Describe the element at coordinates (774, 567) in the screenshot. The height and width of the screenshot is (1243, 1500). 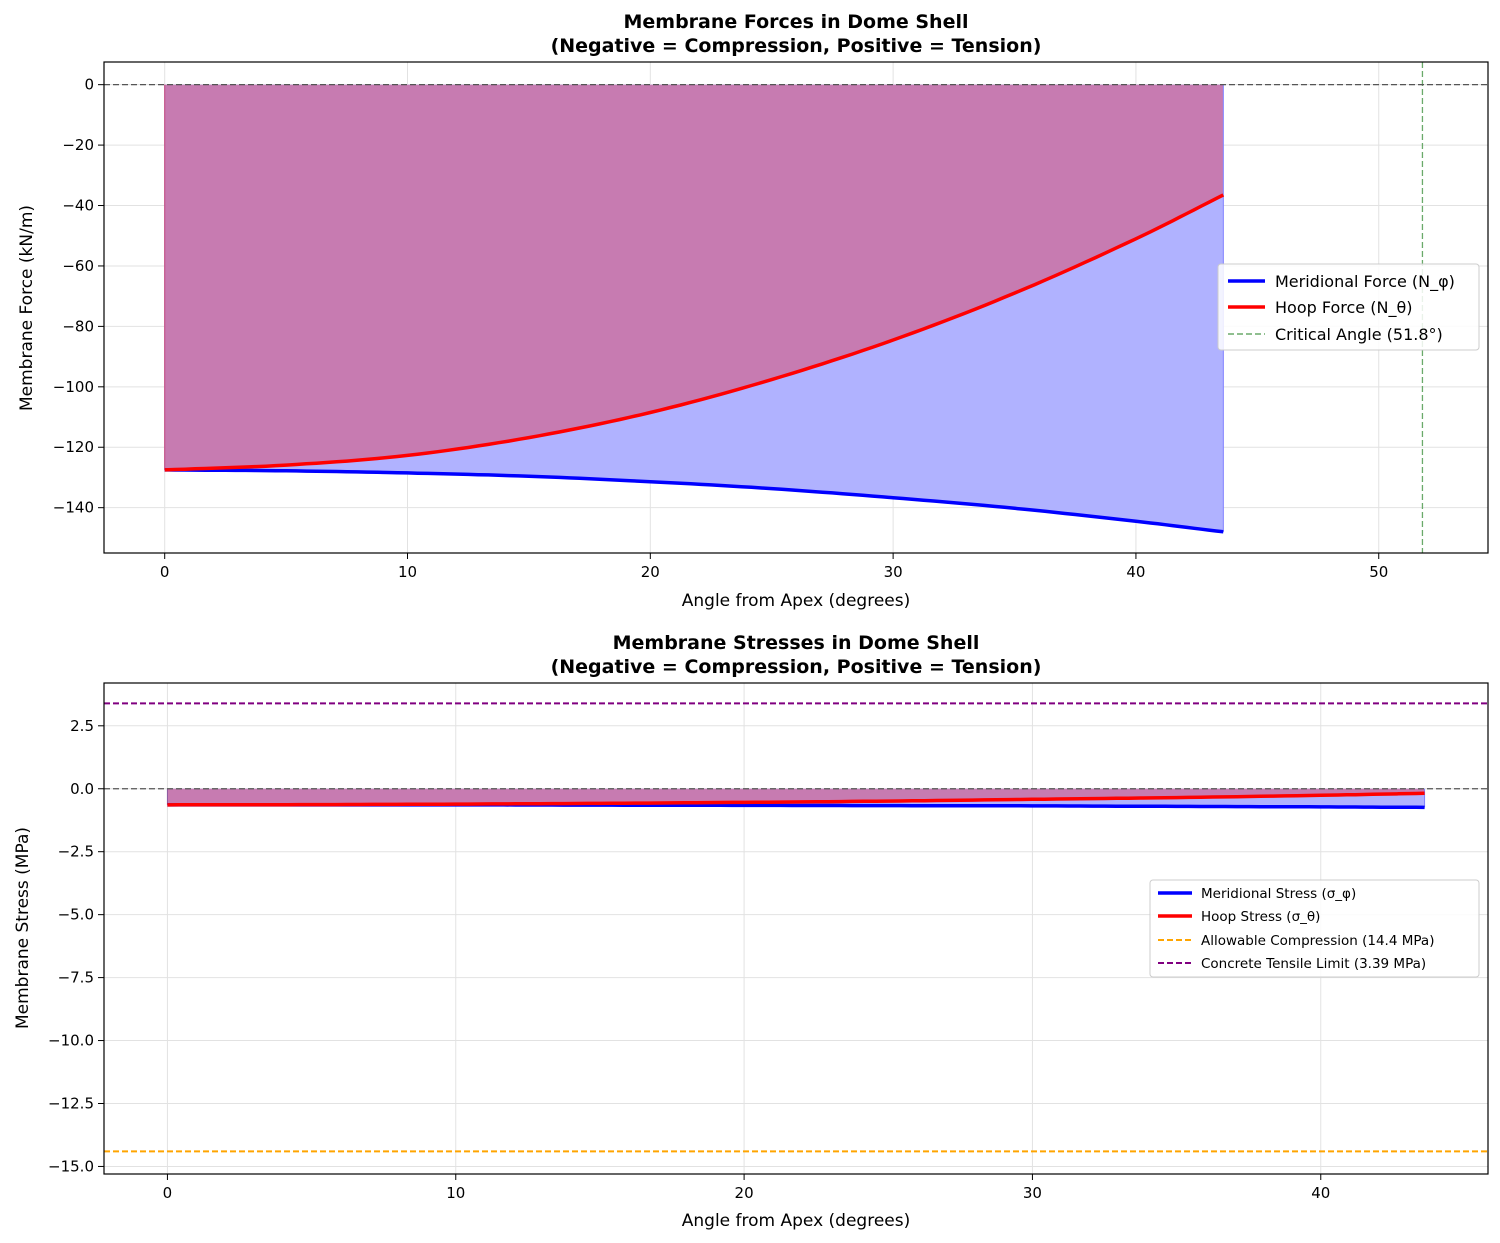
I see `force-chart-x-ticks: 0 10 20 30 40 50` at that location.